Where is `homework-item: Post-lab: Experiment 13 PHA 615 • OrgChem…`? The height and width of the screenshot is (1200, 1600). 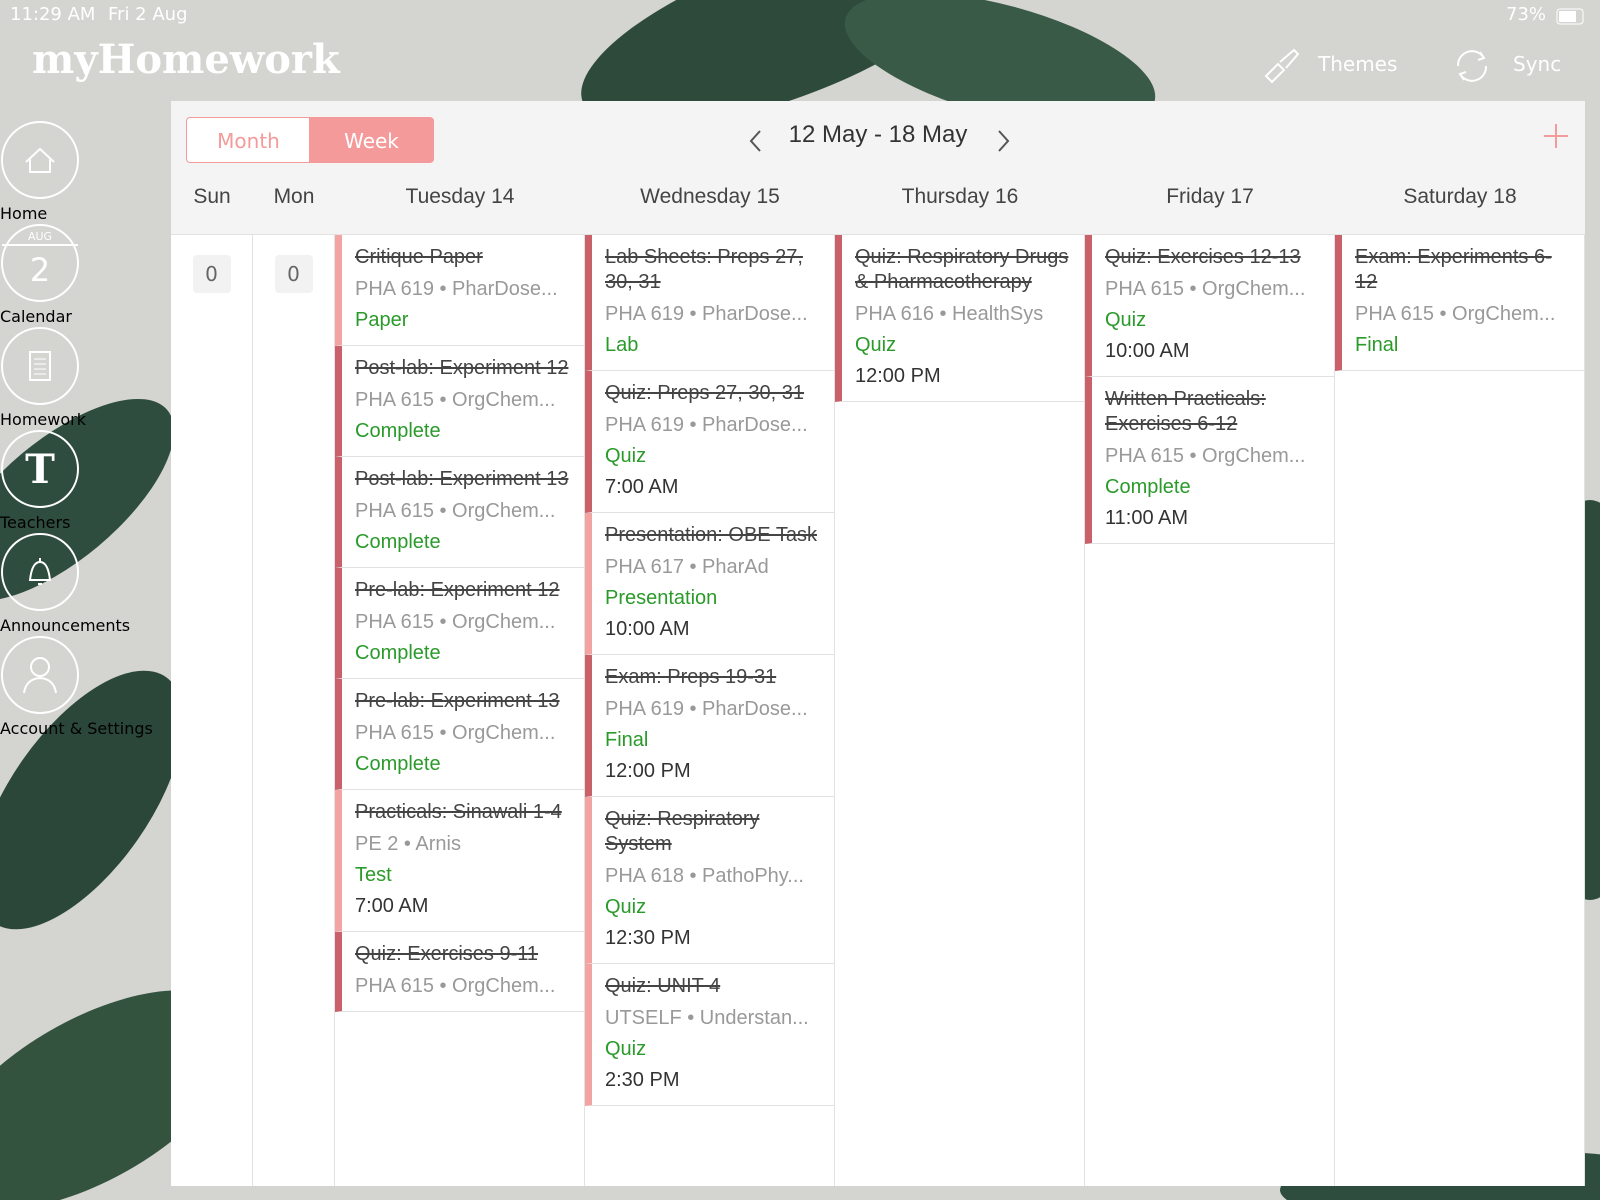
homework-item: Post-lab: Experiment 13 PHA 615 • OrgChem… is located at coordinates (459, 512).